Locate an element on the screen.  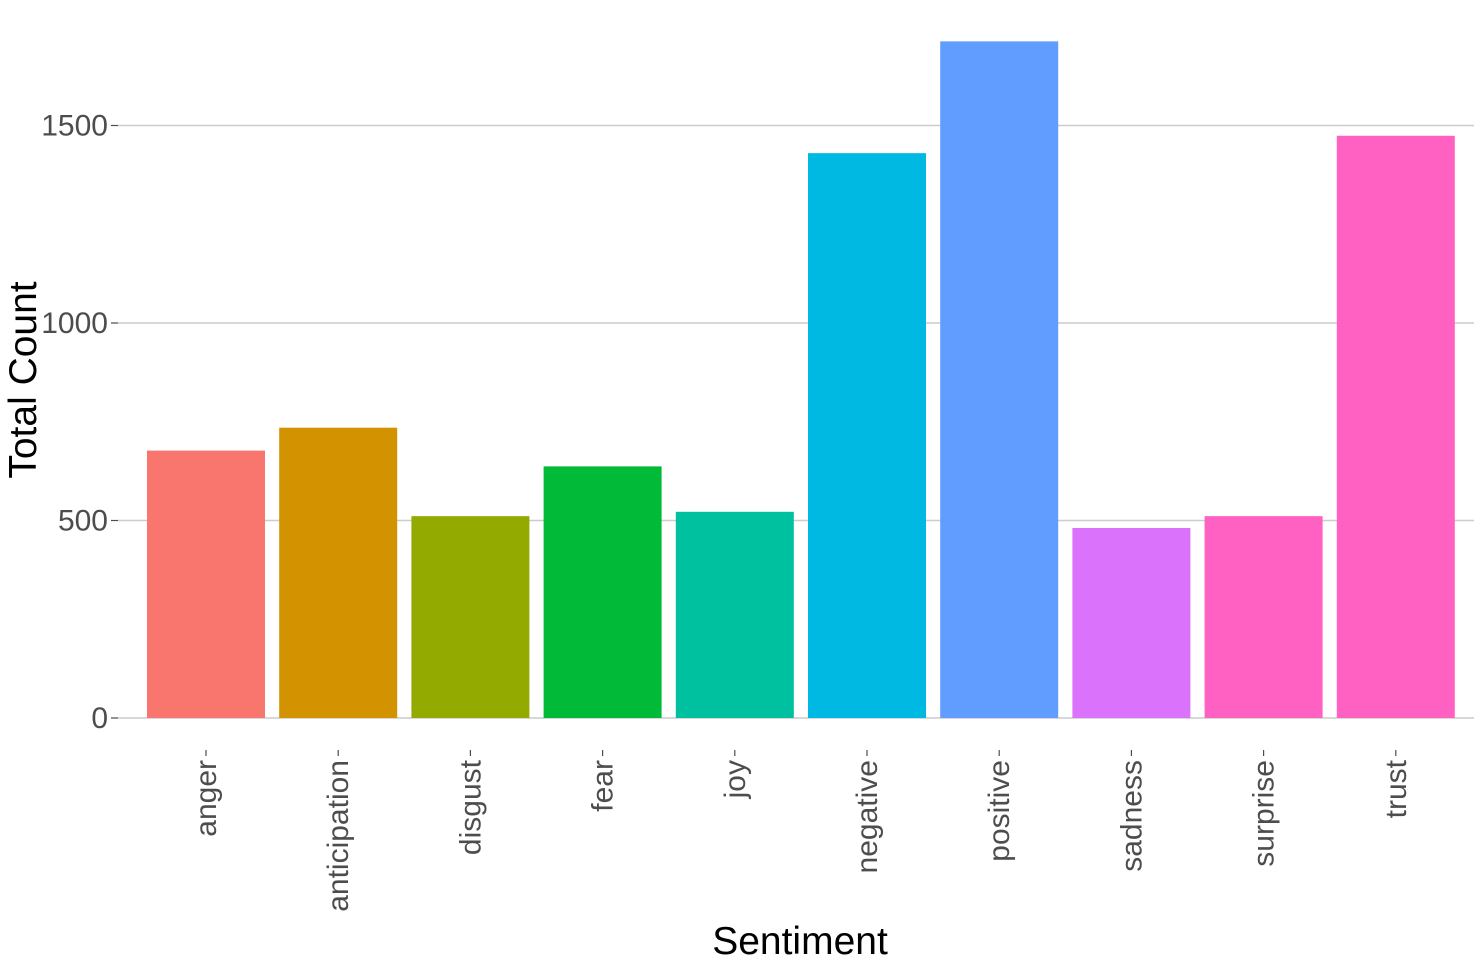
x-tick-label-anticipation: anticipation is located at coordinates (338, 836).